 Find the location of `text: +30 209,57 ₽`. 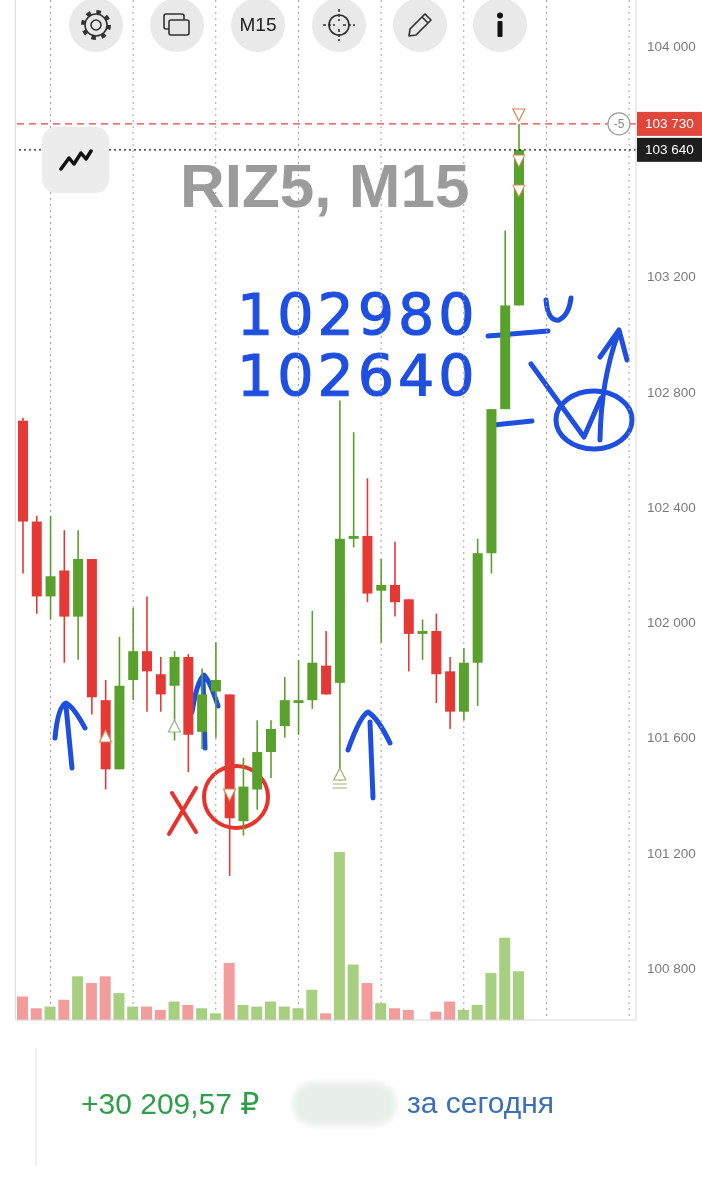

text: +30 209,57 ₽ is located at coordinates (170, 1103).